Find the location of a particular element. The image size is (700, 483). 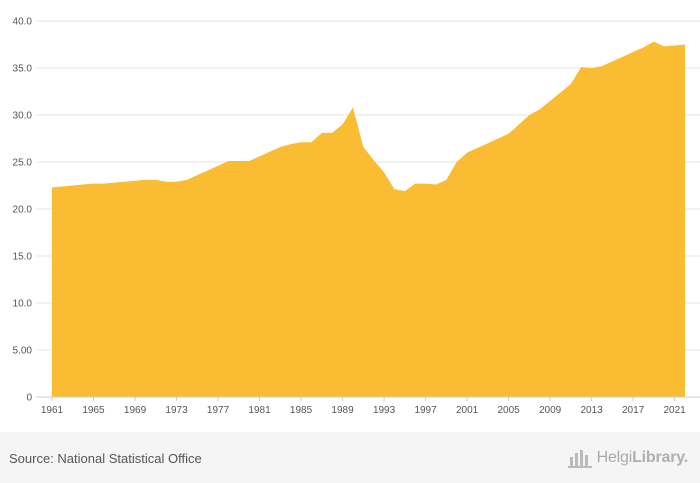

x-tick-label: 1985 is located at coordinates (301, 410).